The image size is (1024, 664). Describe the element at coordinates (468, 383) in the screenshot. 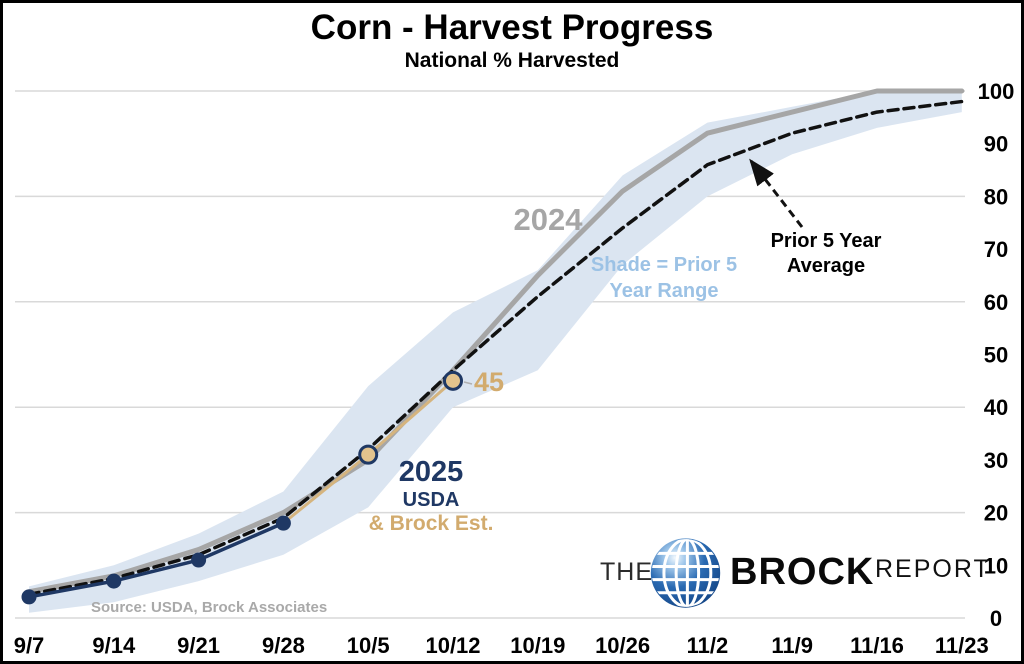

I see `label-45-leader-line` at that location.